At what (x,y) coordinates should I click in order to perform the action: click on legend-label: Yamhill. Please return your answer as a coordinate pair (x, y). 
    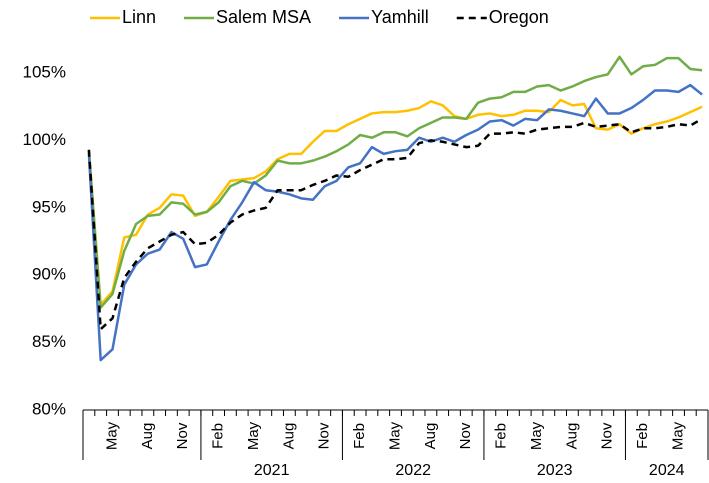
    Looking at the image, I should click on (400, 17).